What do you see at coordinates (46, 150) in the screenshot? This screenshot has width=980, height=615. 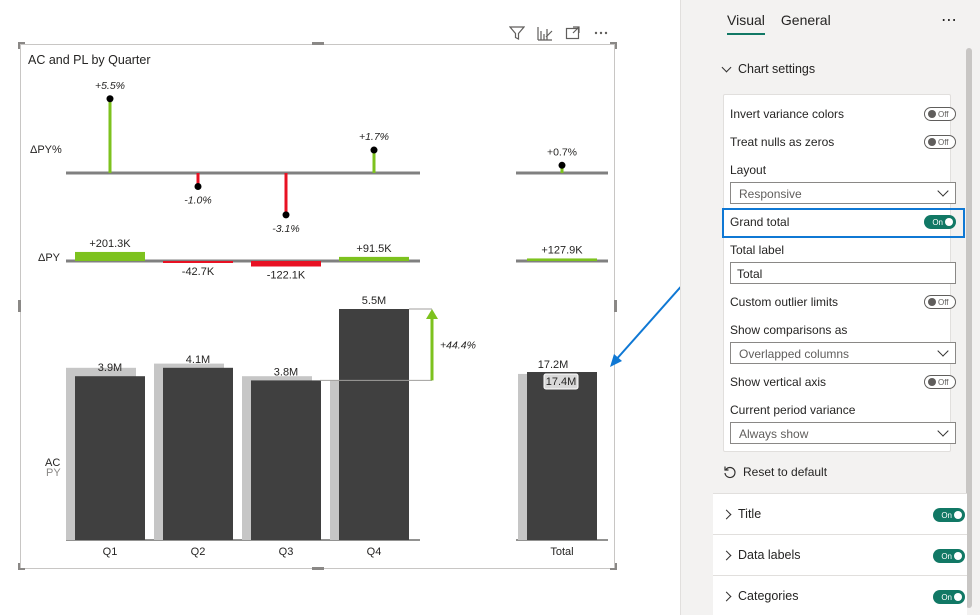 I see `row-label-dpy-pct: ΔPY%` at bounding box center [46, 150].